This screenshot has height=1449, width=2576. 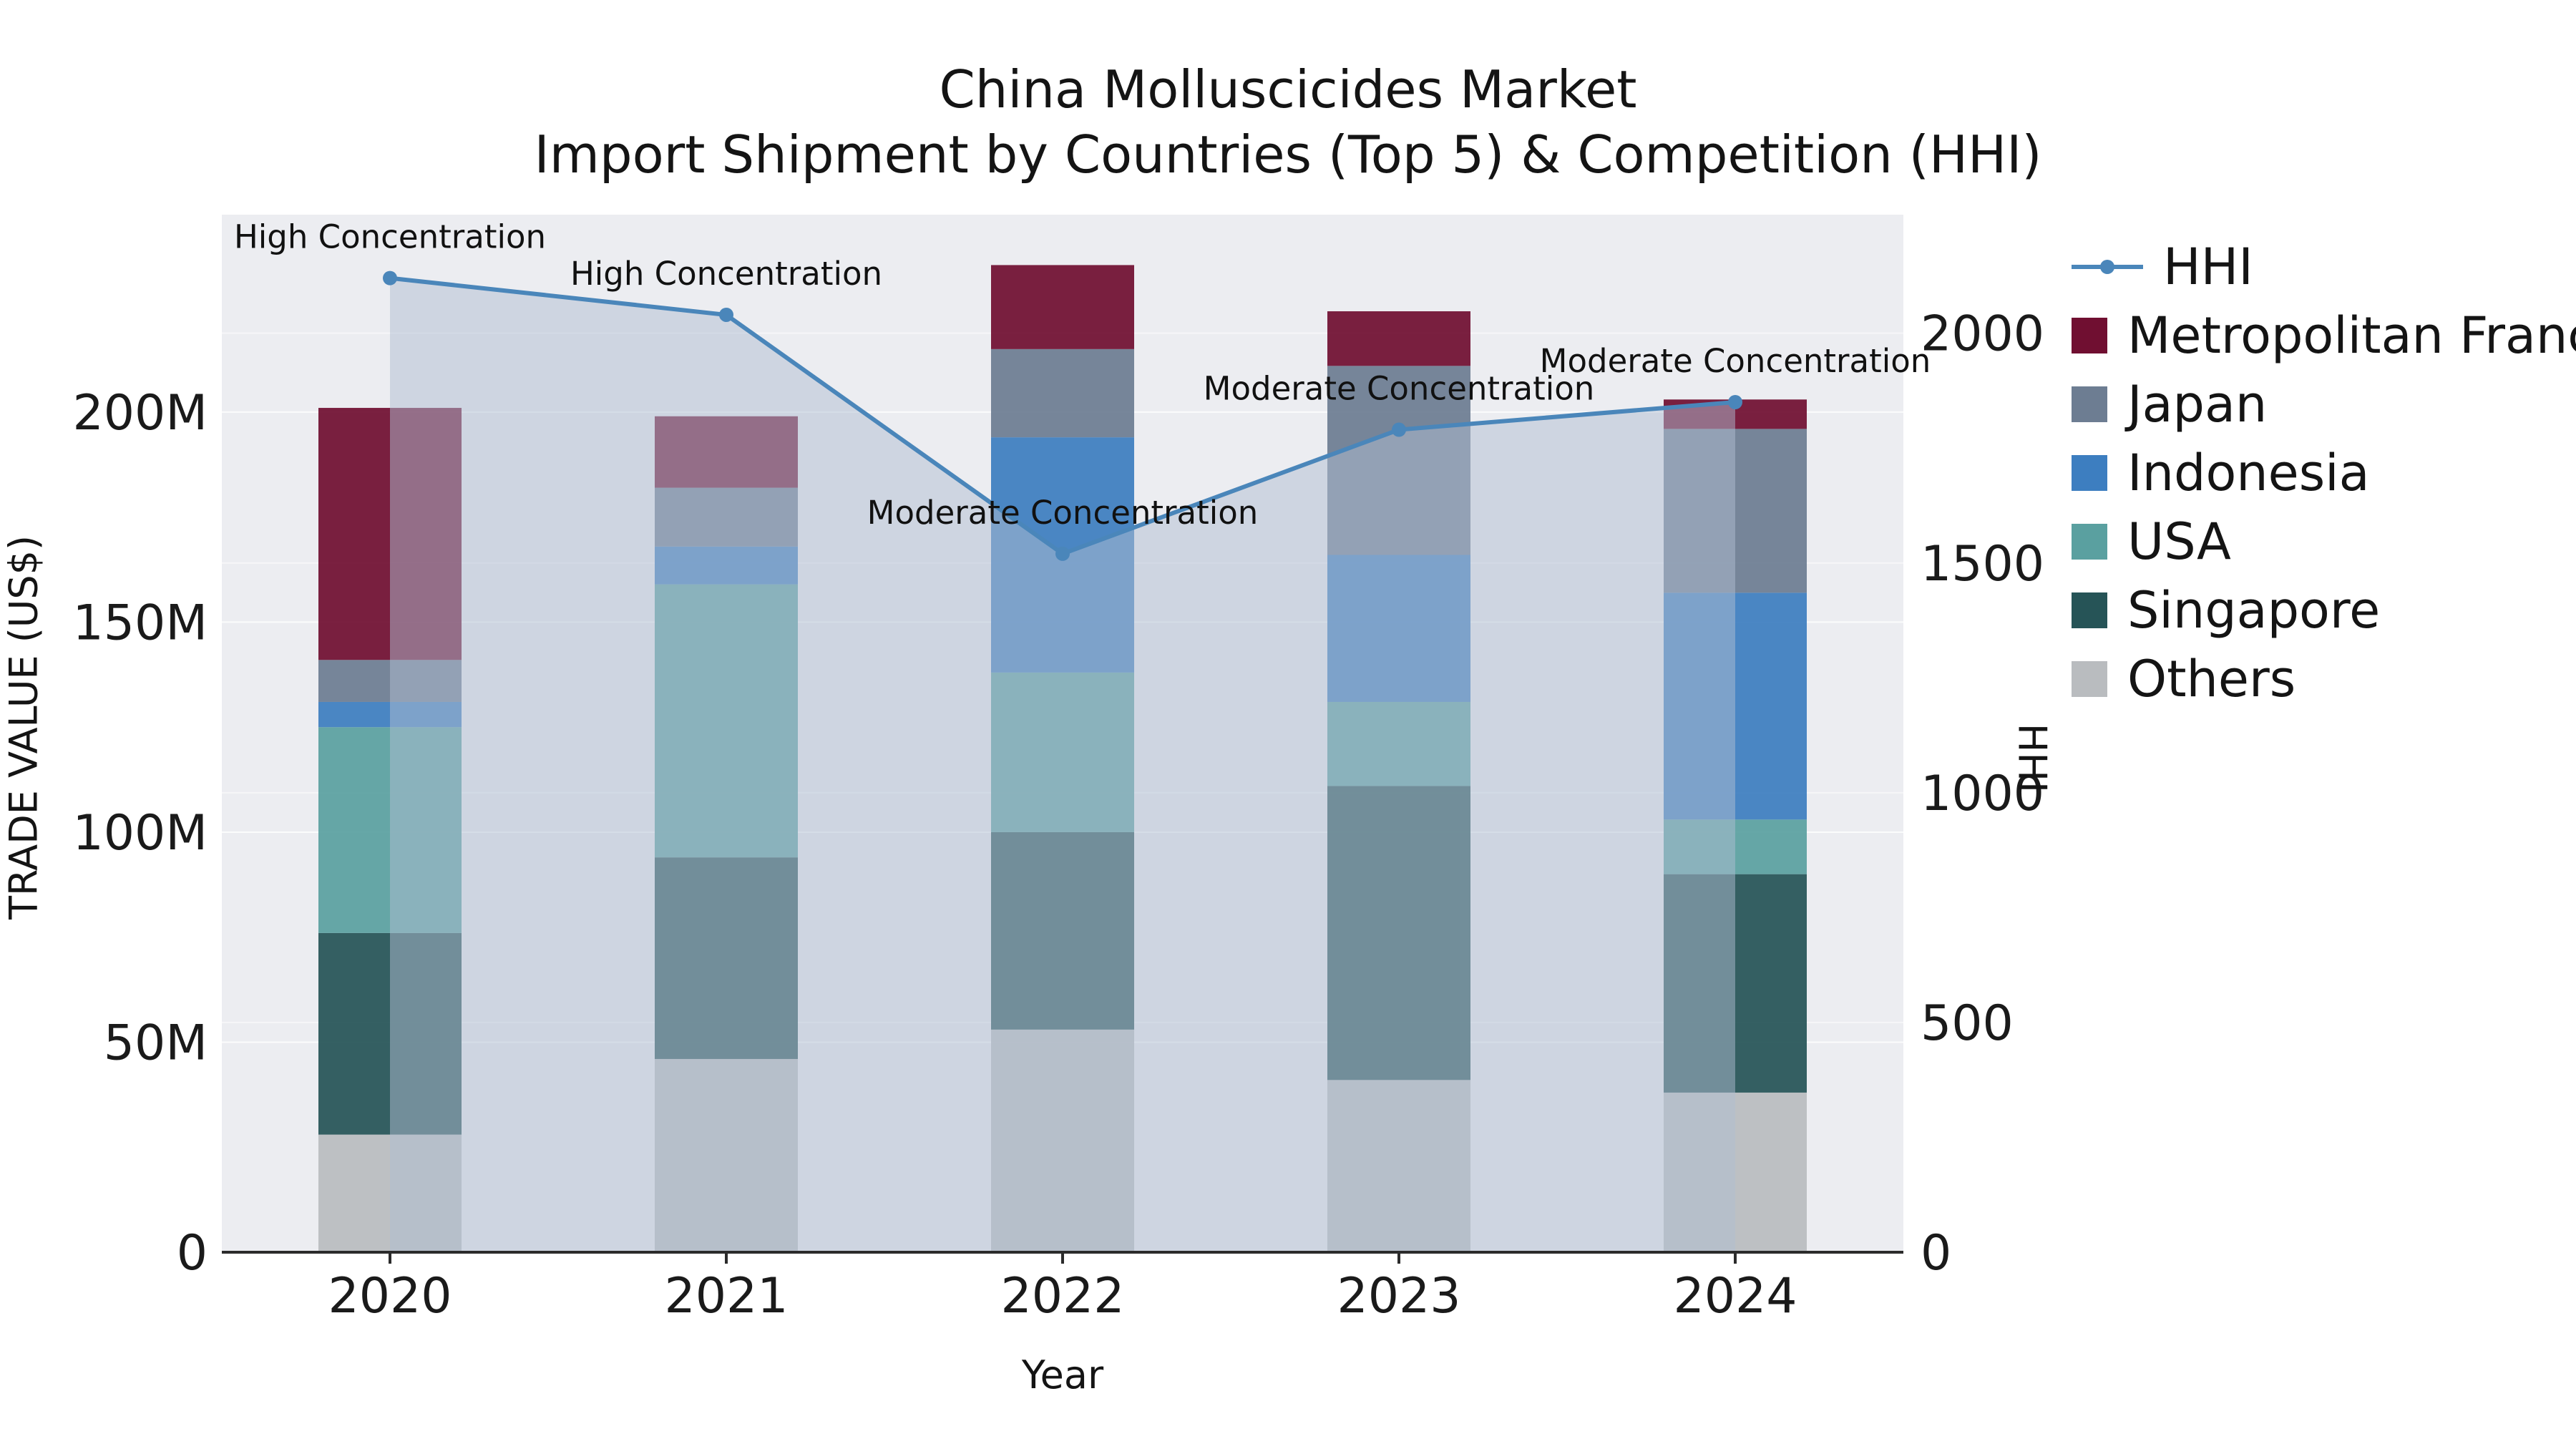 I want to click on legend-label: USA, so click(x=2179, y=541).